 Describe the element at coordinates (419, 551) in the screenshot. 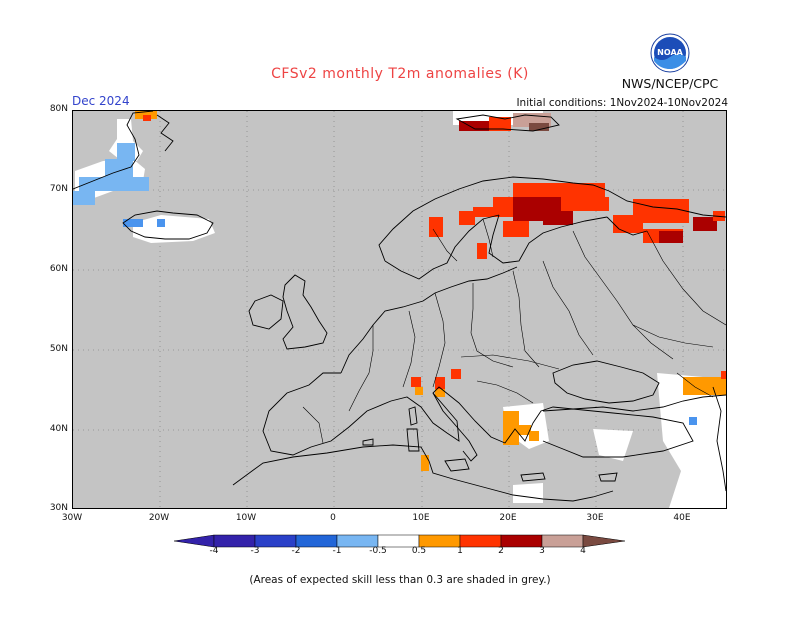

I see `colorbar-label: 0.5` at that location.